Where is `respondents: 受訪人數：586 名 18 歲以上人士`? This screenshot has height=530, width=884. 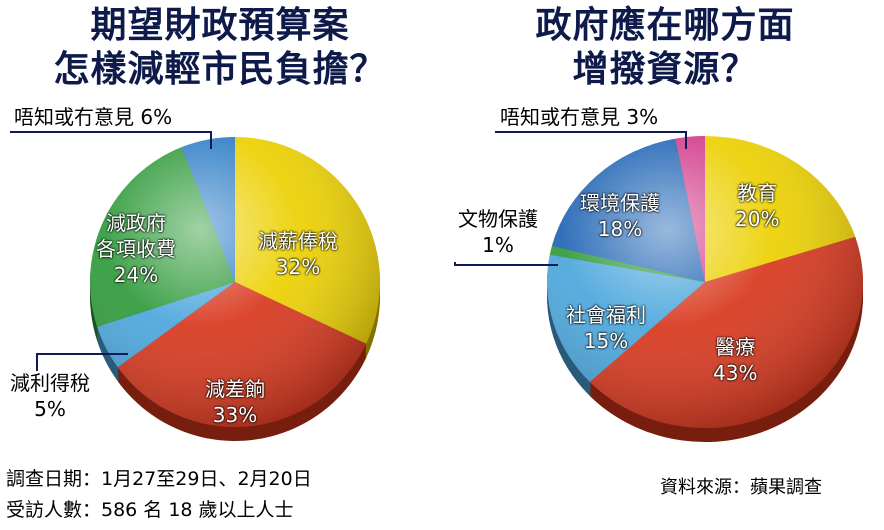
respondents: 受訪人數：586 名 18 歲以上人士 is located at coordinates (150, 510).